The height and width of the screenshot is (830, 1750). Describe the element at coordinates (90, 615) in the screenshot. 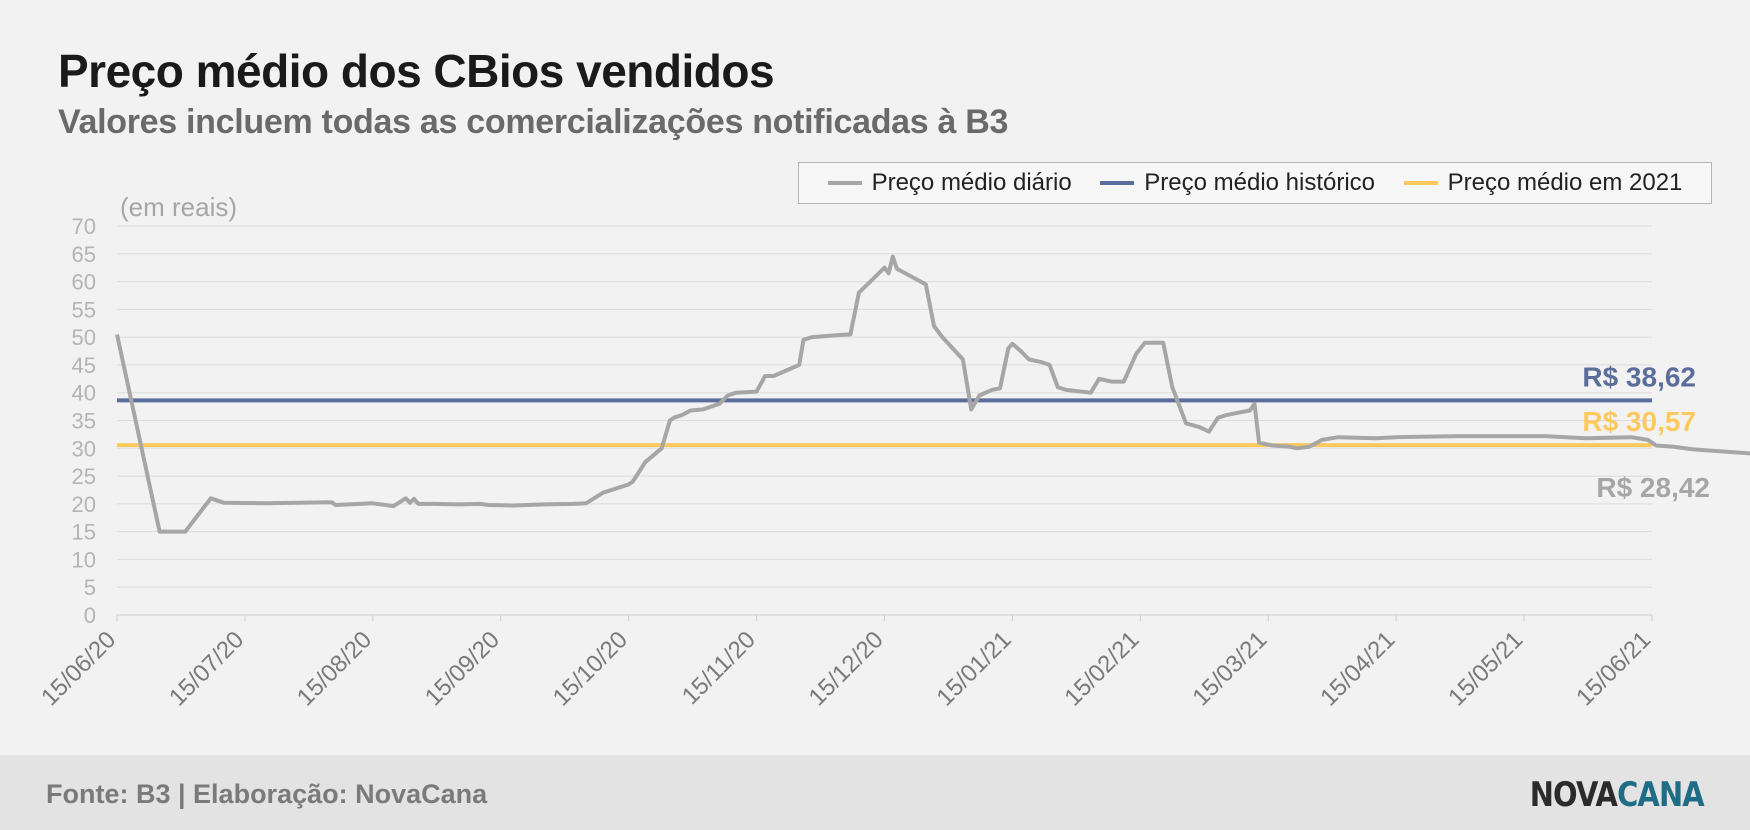

I see `y-tick-label: 0` at that location.